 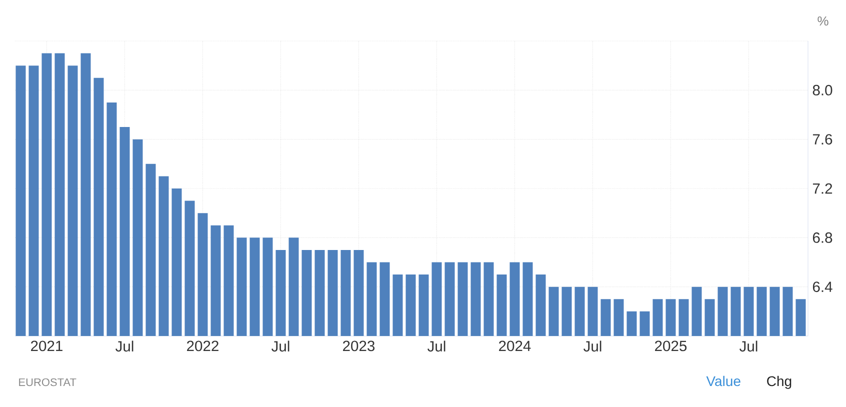 I want to click on y-tick-label: 7.6, so click(x=822, y=139).